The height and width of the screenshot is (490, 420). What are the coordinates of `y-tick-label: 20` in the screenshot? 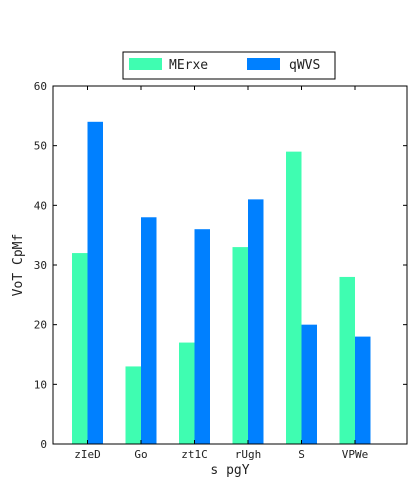 It's located at (40, 325).